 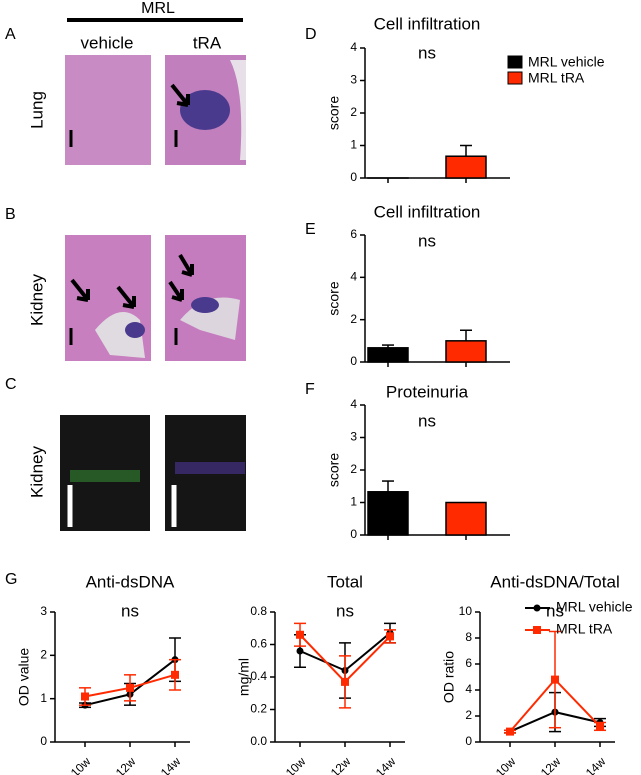 What do you see at coordinates (24, 677) in the screenshot?
I see `y-axis-label: OD value` at bounding box center [24, 677].